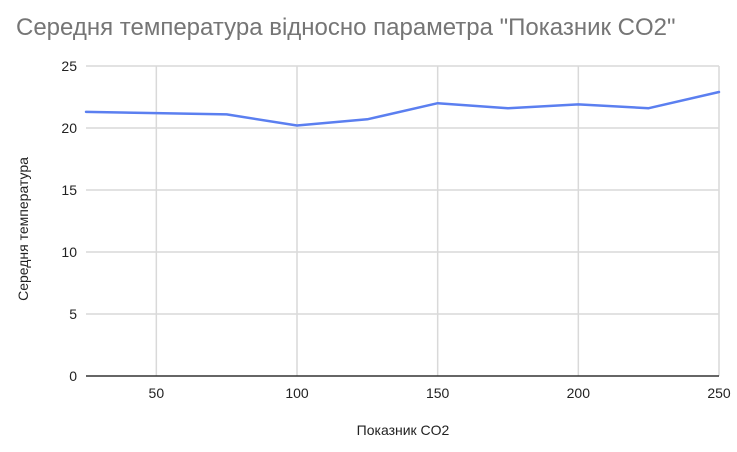 This screenshot has height=452, width=737. Describe the element at coordinates (73, 314) in the screenshot. I see `y-tick-label: 5` at that location.